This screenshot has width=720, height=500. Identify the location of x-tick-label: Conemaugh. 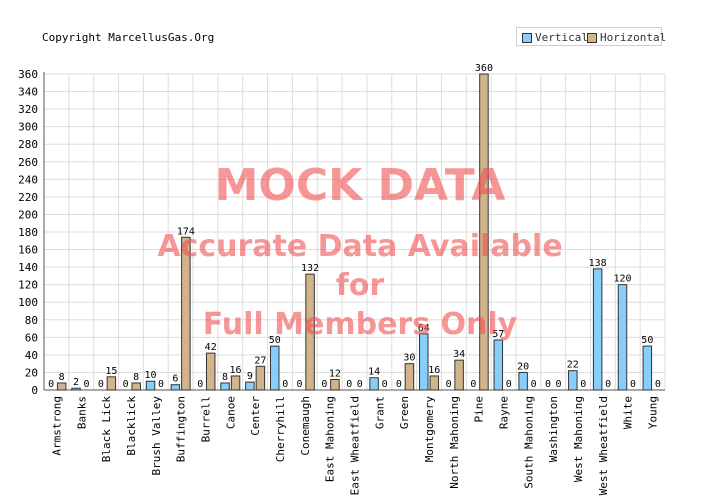
(305, 426).